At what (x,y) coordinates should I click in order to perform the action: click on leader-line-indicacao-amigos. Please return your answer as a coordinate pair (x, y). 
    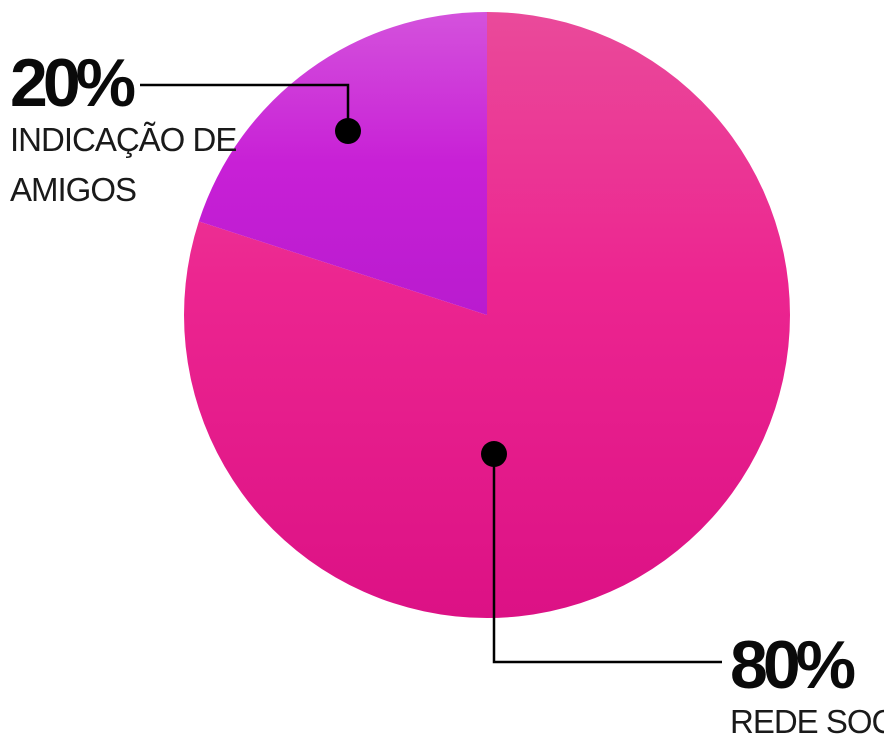
    Looking at the image, I should click on (245, 107).